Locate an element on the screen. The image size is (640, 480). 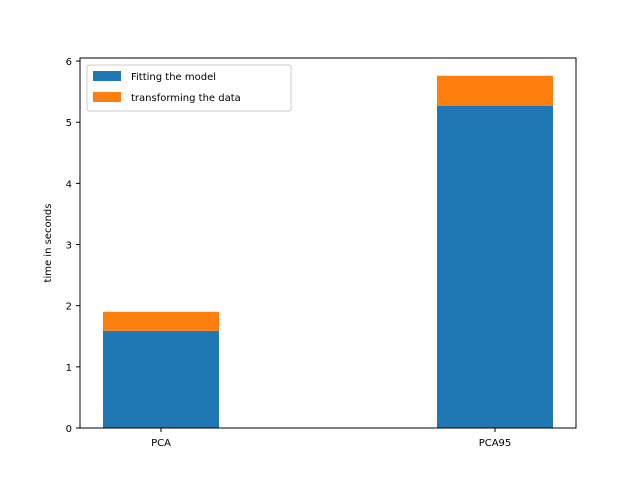
y-tick-label: 4 is located at coordinates (69, 184).